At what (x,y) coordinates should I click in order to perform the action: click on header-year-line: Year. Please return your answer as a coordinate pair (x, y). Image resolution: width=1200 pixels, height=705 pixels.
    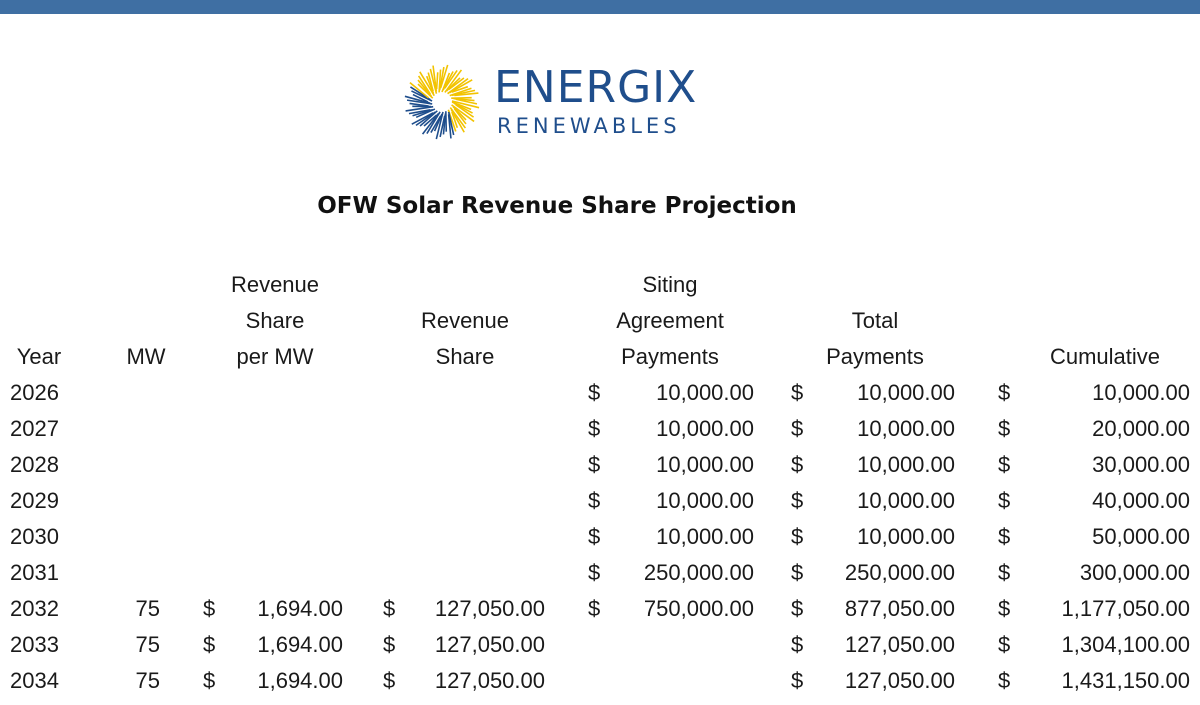
    Looking at the image, I should click on (39, 356).